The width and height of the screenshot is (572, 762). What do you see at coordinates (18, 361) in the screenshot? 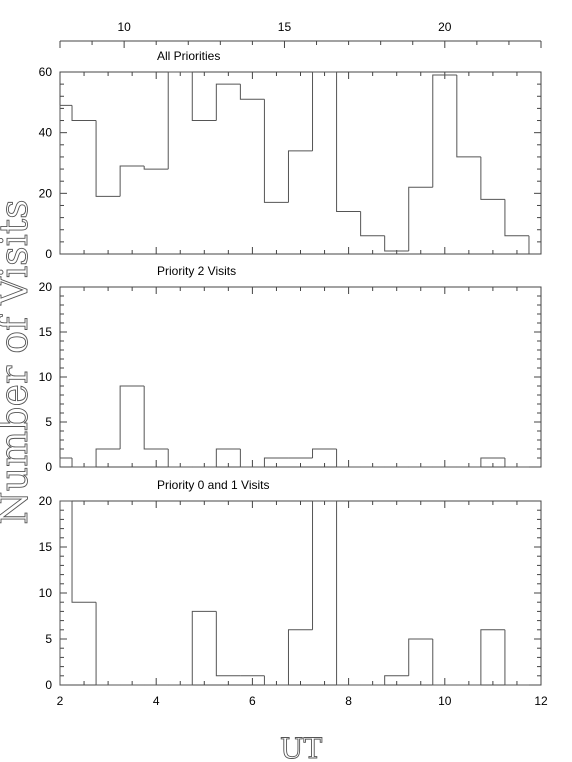
I see `y-axis-label: Number of Visits` at bounding box center [18, 361].